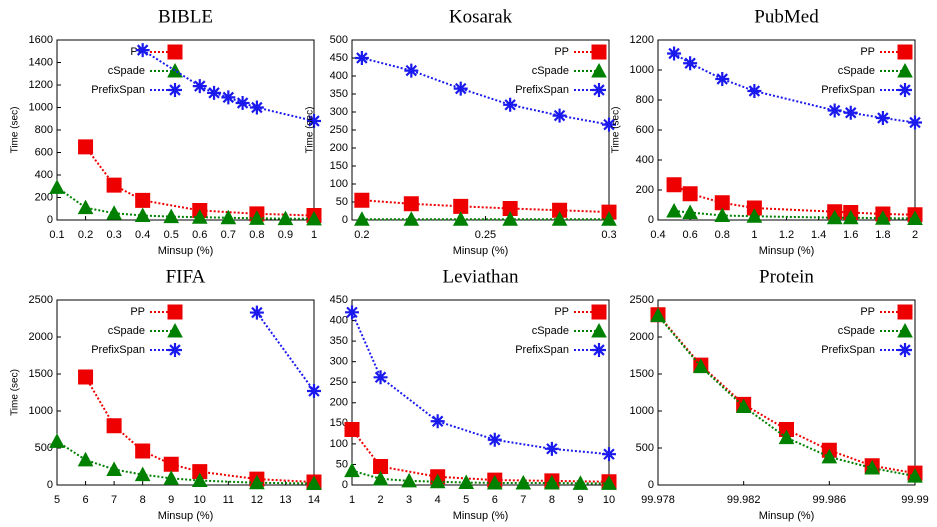 The height and width of the screenshot is (527, 937). What do you see at coordinates (339, 300) in the screenshot?
I see `y-tick-label: 450` at bounding box center [339, 300].